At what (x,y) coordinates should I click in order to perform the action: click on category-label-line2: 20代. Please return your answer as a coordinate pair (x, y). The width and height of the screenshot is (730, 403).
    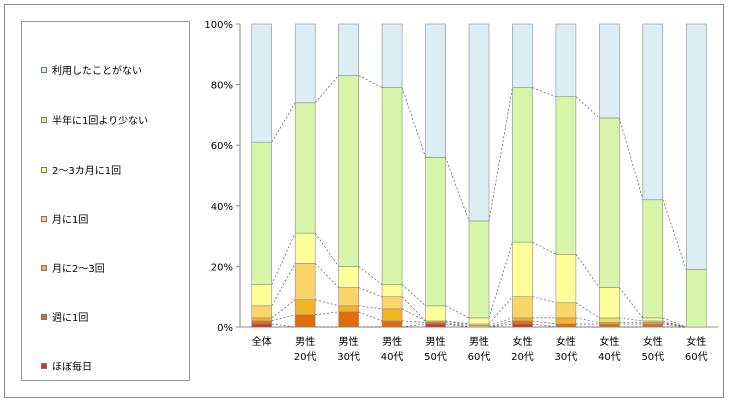
    Looking at the image, I should click on (305, 357).